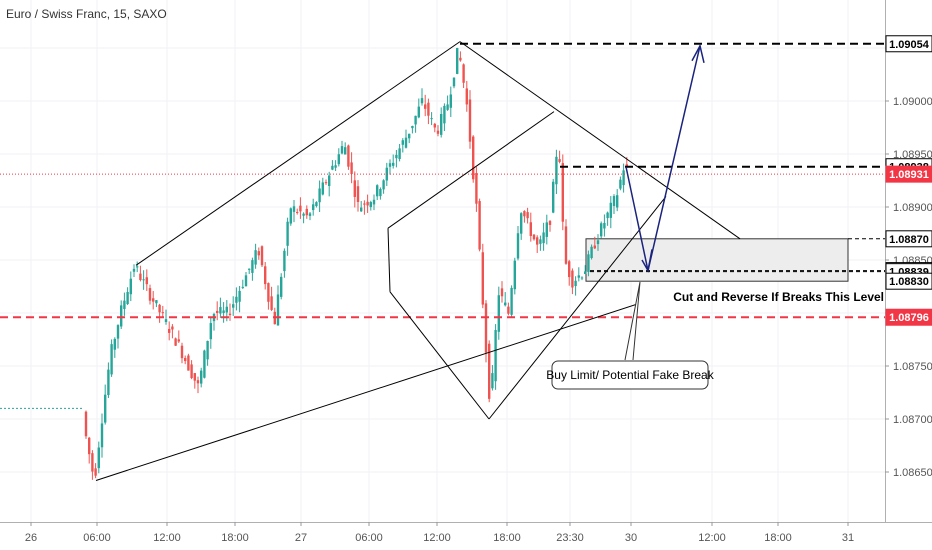 The image size is (932, 550). Describe the element at coordinates (631, 538) in the screenshot. I see `x-tick-label: 30` at that location.